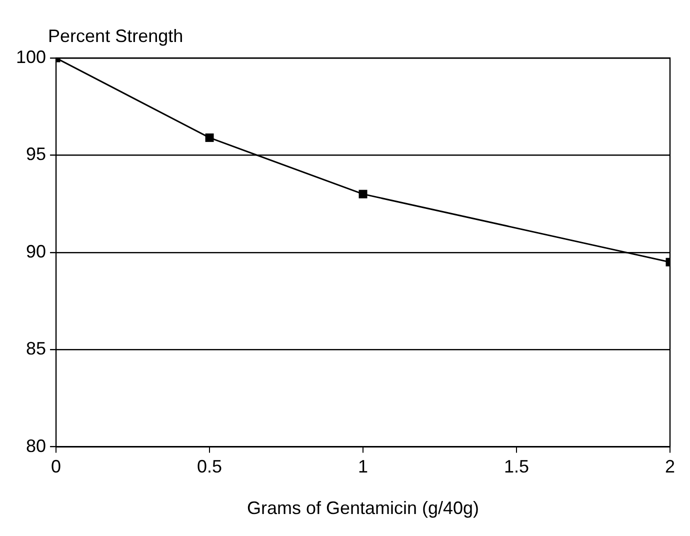  What do you see at coordinates (36, 446) in the screenshot?
I see `y-tick-label: 80` at bounding box center [36, 446].